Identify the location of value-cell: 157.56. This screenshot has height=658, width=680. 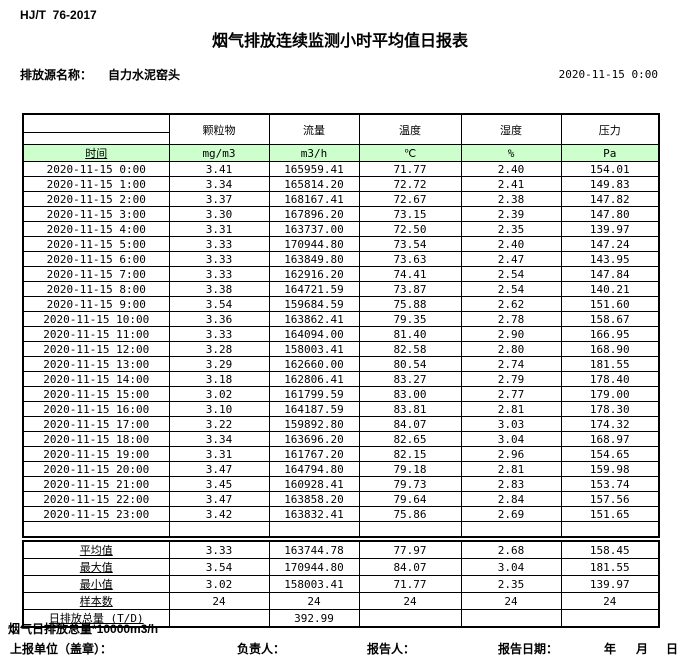
(610, 499).